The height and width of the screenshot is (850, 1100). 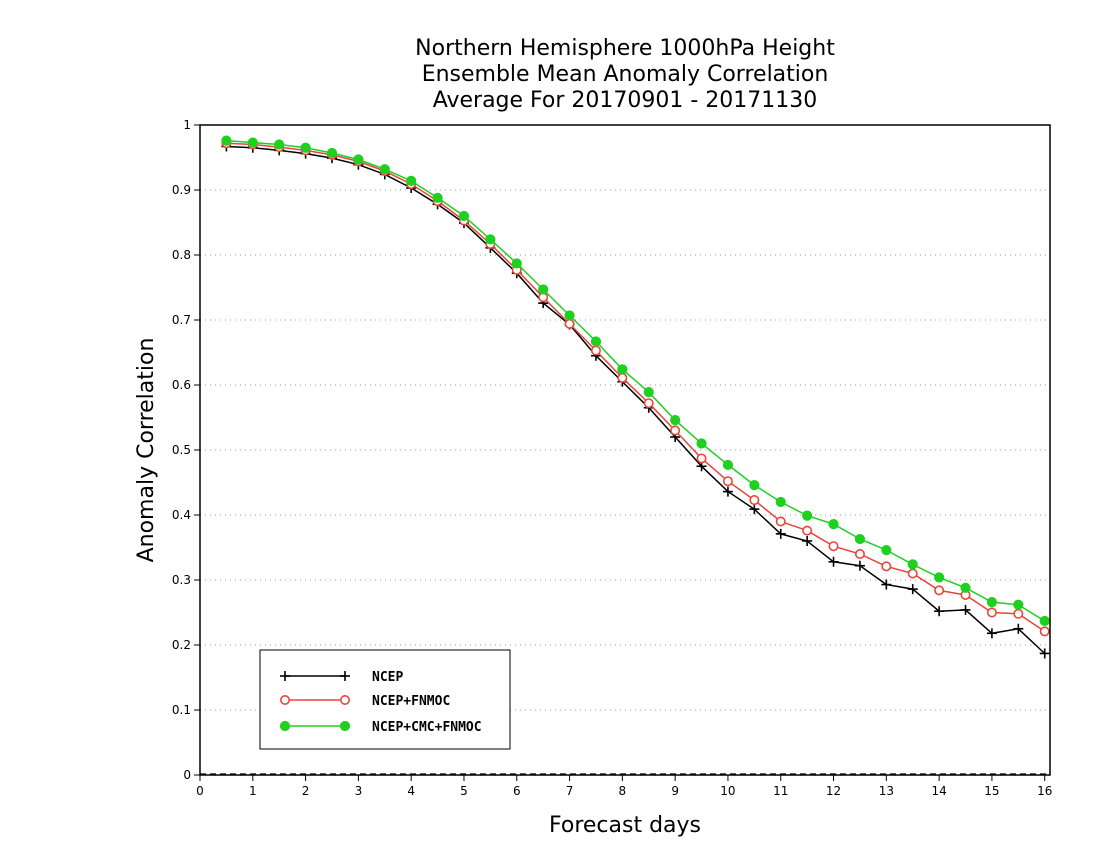 I want to click on x-tick-label: 3, so click(x=359, y=791).